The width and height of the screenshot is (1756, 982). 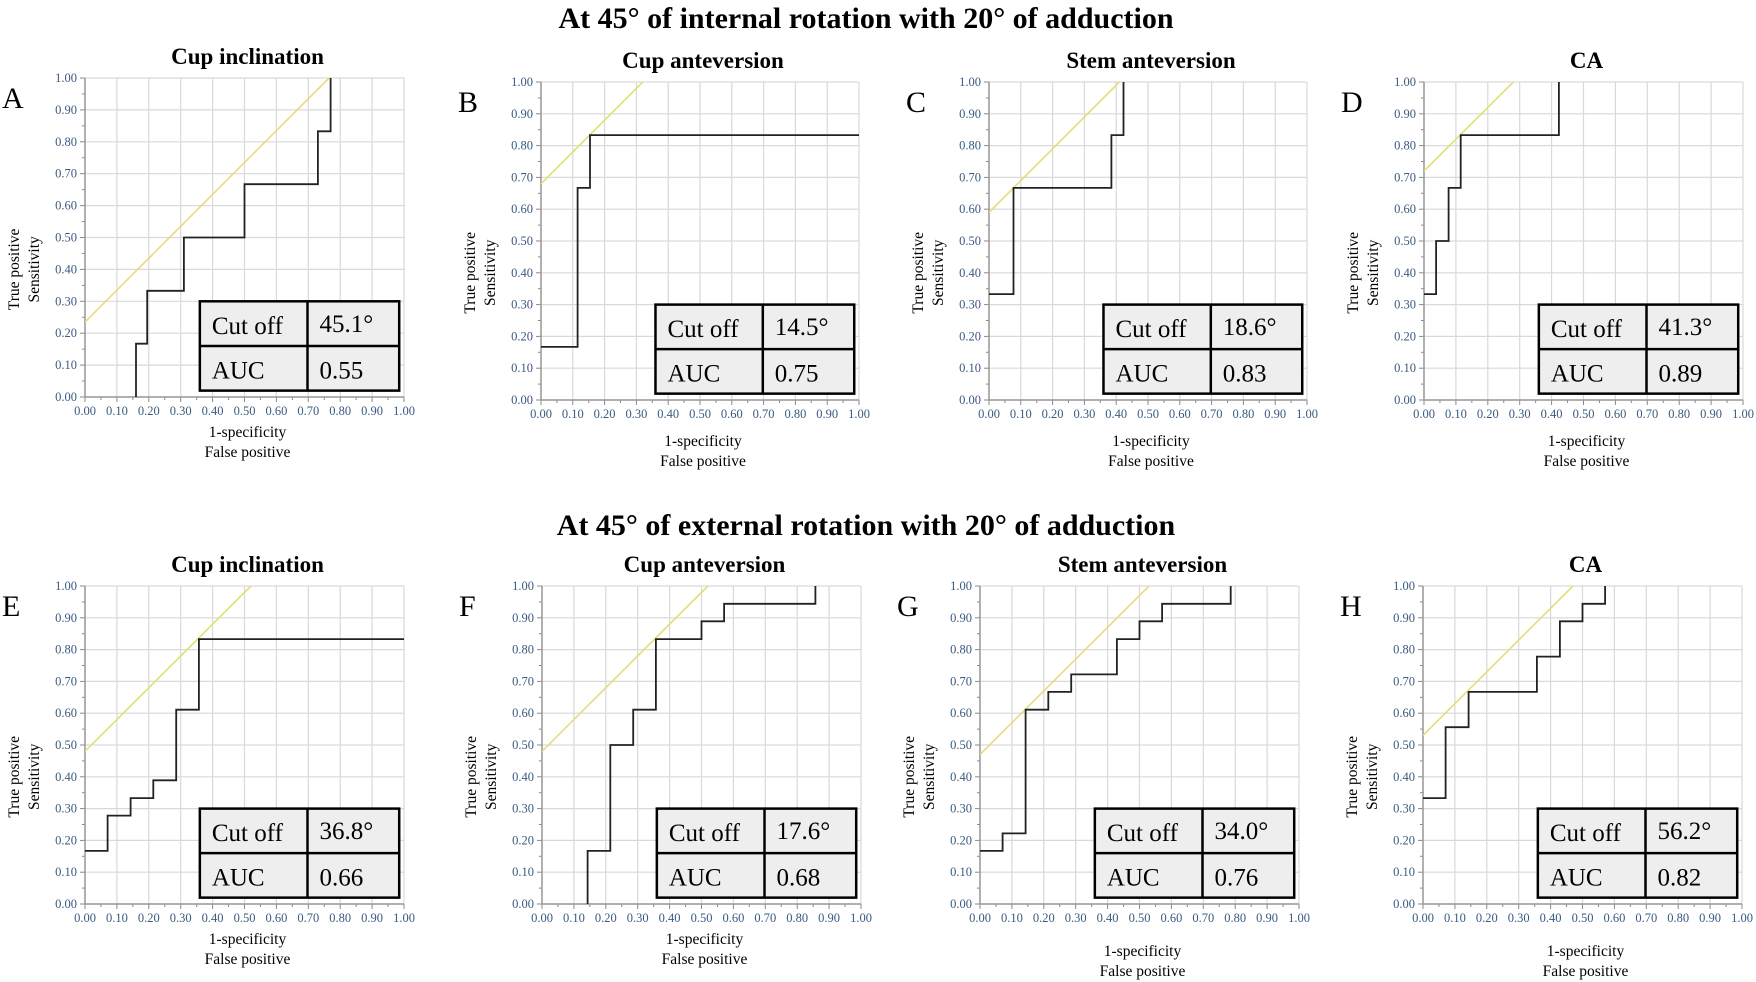 I want to click on cutoff-value: 41.3°, so click(x=1686, y=327).